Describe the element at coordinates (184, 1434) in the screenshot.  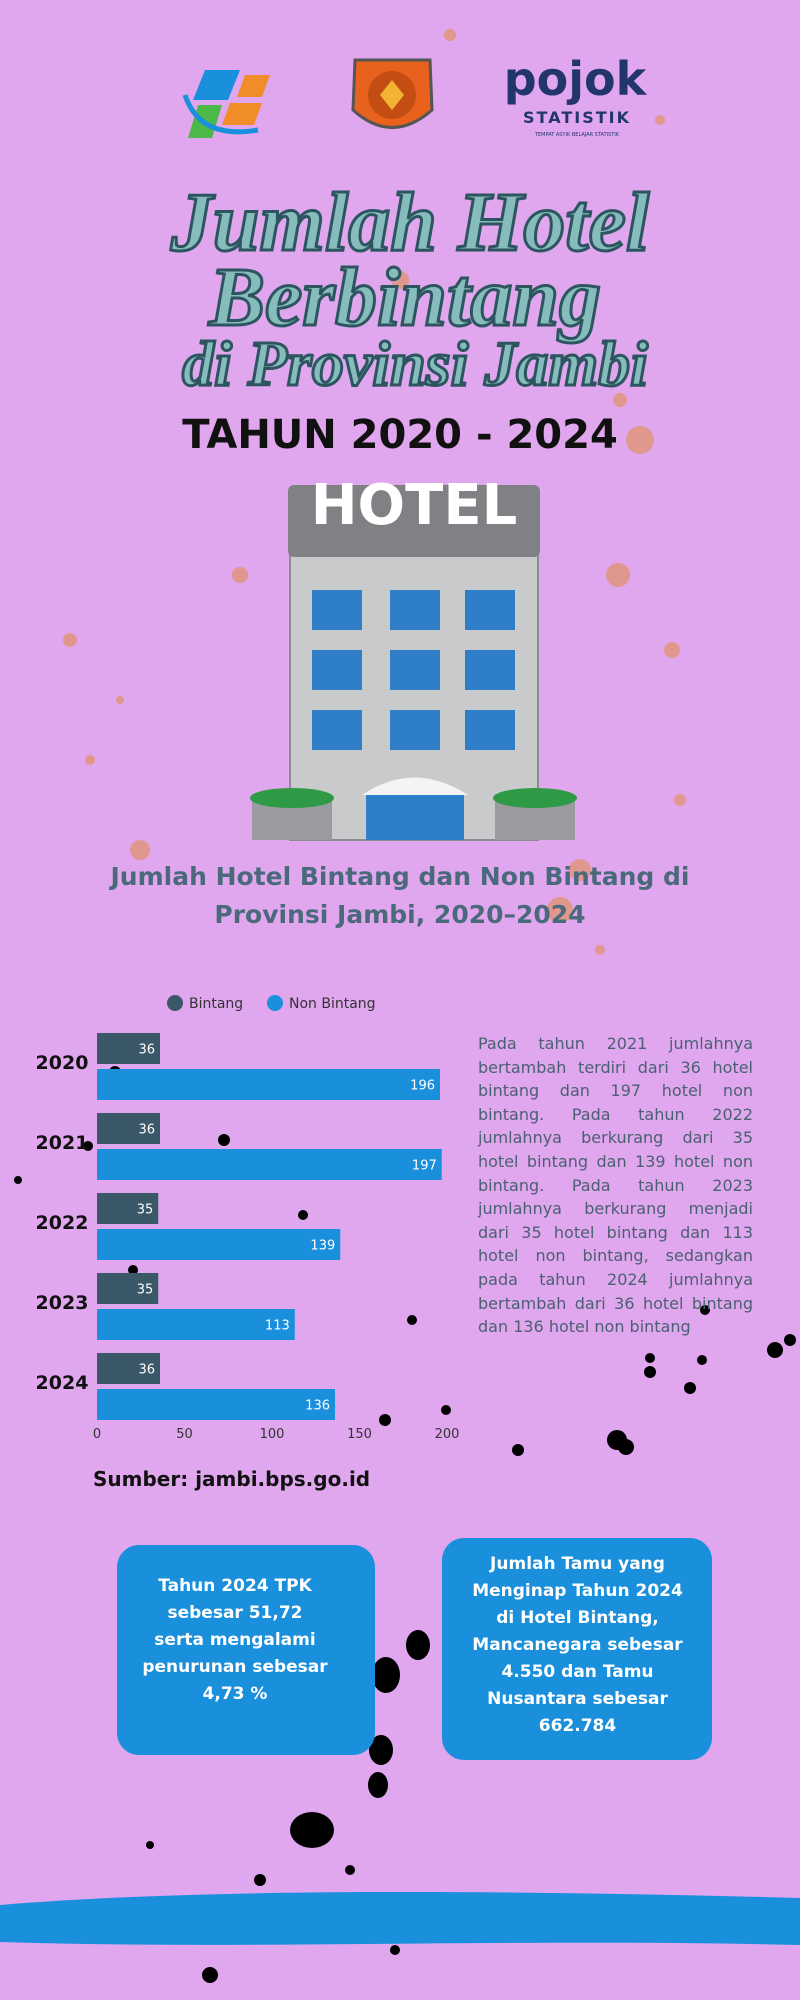
I see `x-tick-label: 50` at that location.